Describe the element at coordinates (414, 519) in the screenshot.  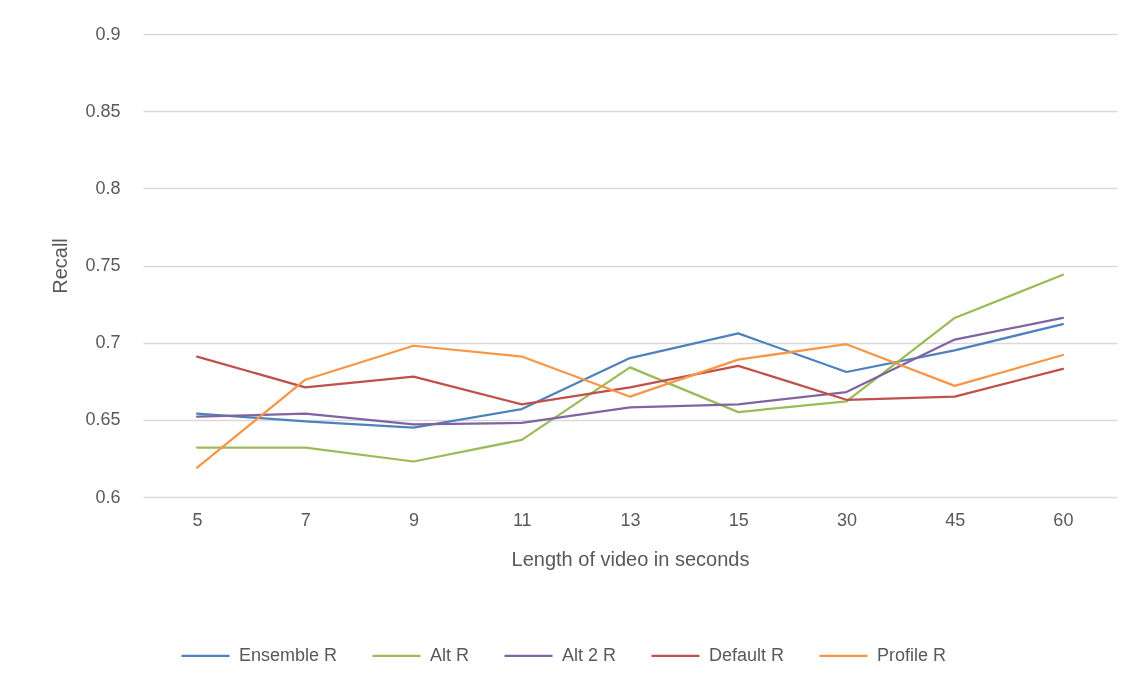
I see `x-tick-label: 9` at that location.